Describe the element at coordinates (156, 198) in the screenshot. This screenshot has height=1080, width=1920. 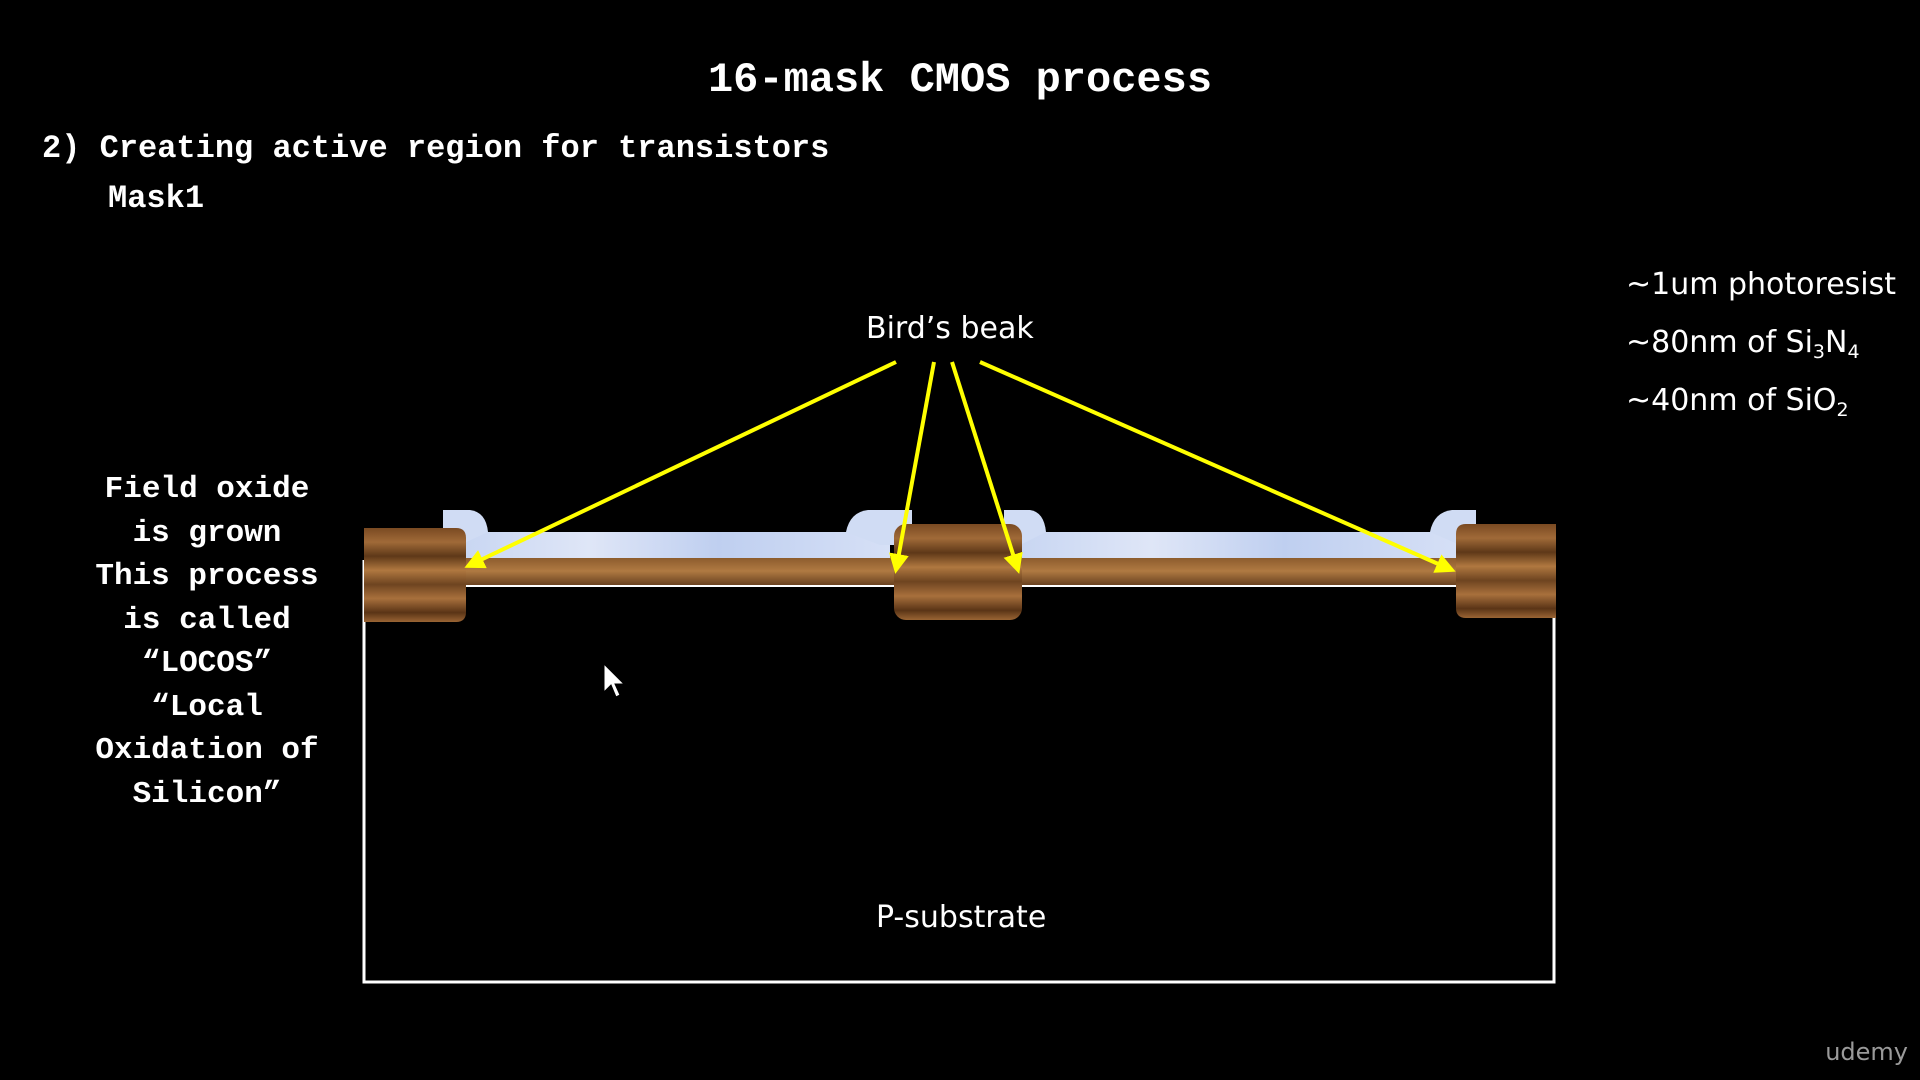
I see `mask-label: Mask1` at that location.